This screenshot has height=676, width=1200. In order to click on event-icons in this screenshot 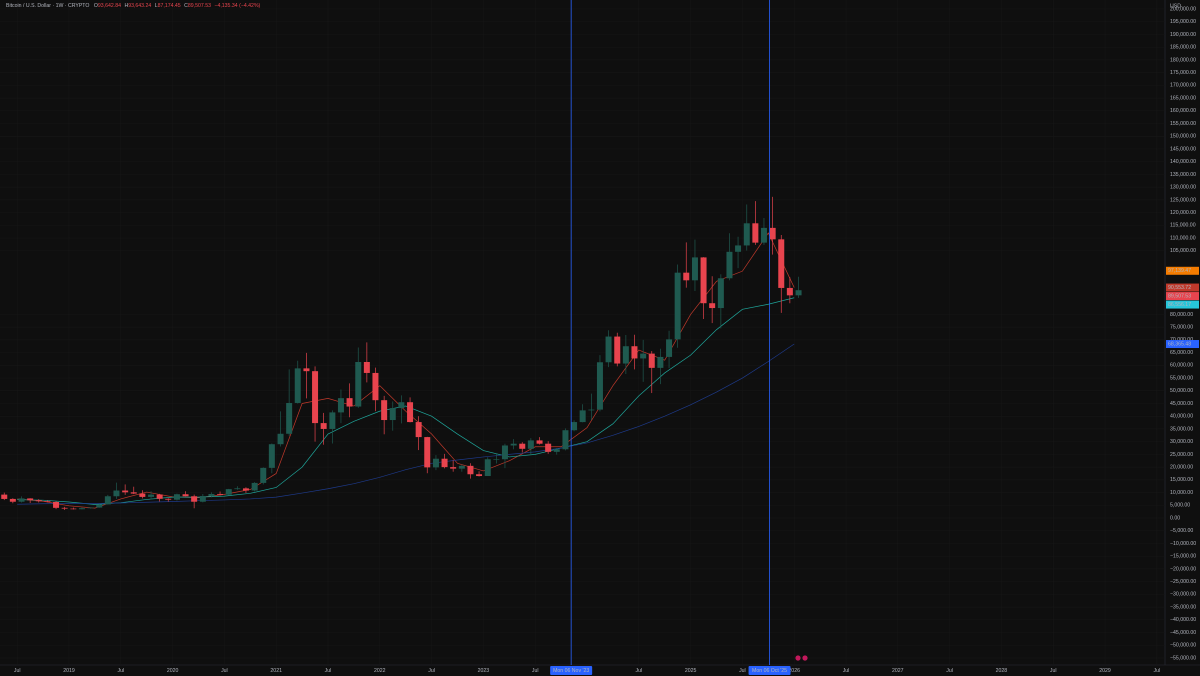, I will do `click(801, 658)`.